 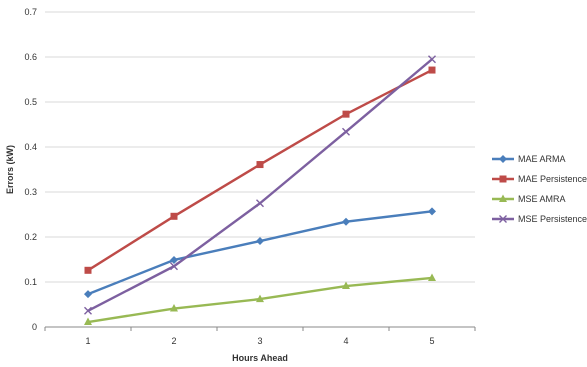 I want to click on x-axis-title: Hours Ahead, so click(x=260, y=358).